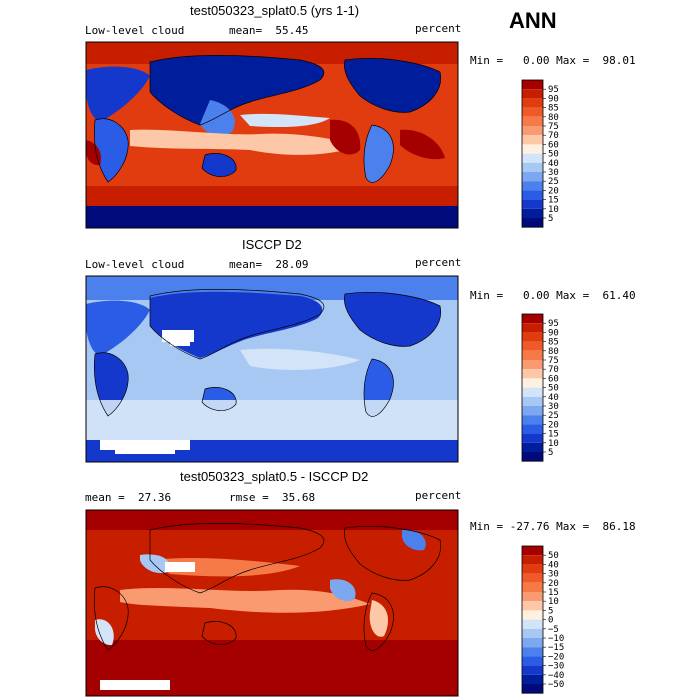 This screenshot has width=700, height=700. What do you see at coordinates (553, 435) in the screenshot?
I see `colorbar-2-label: 15` at bounding box center [553, 435].